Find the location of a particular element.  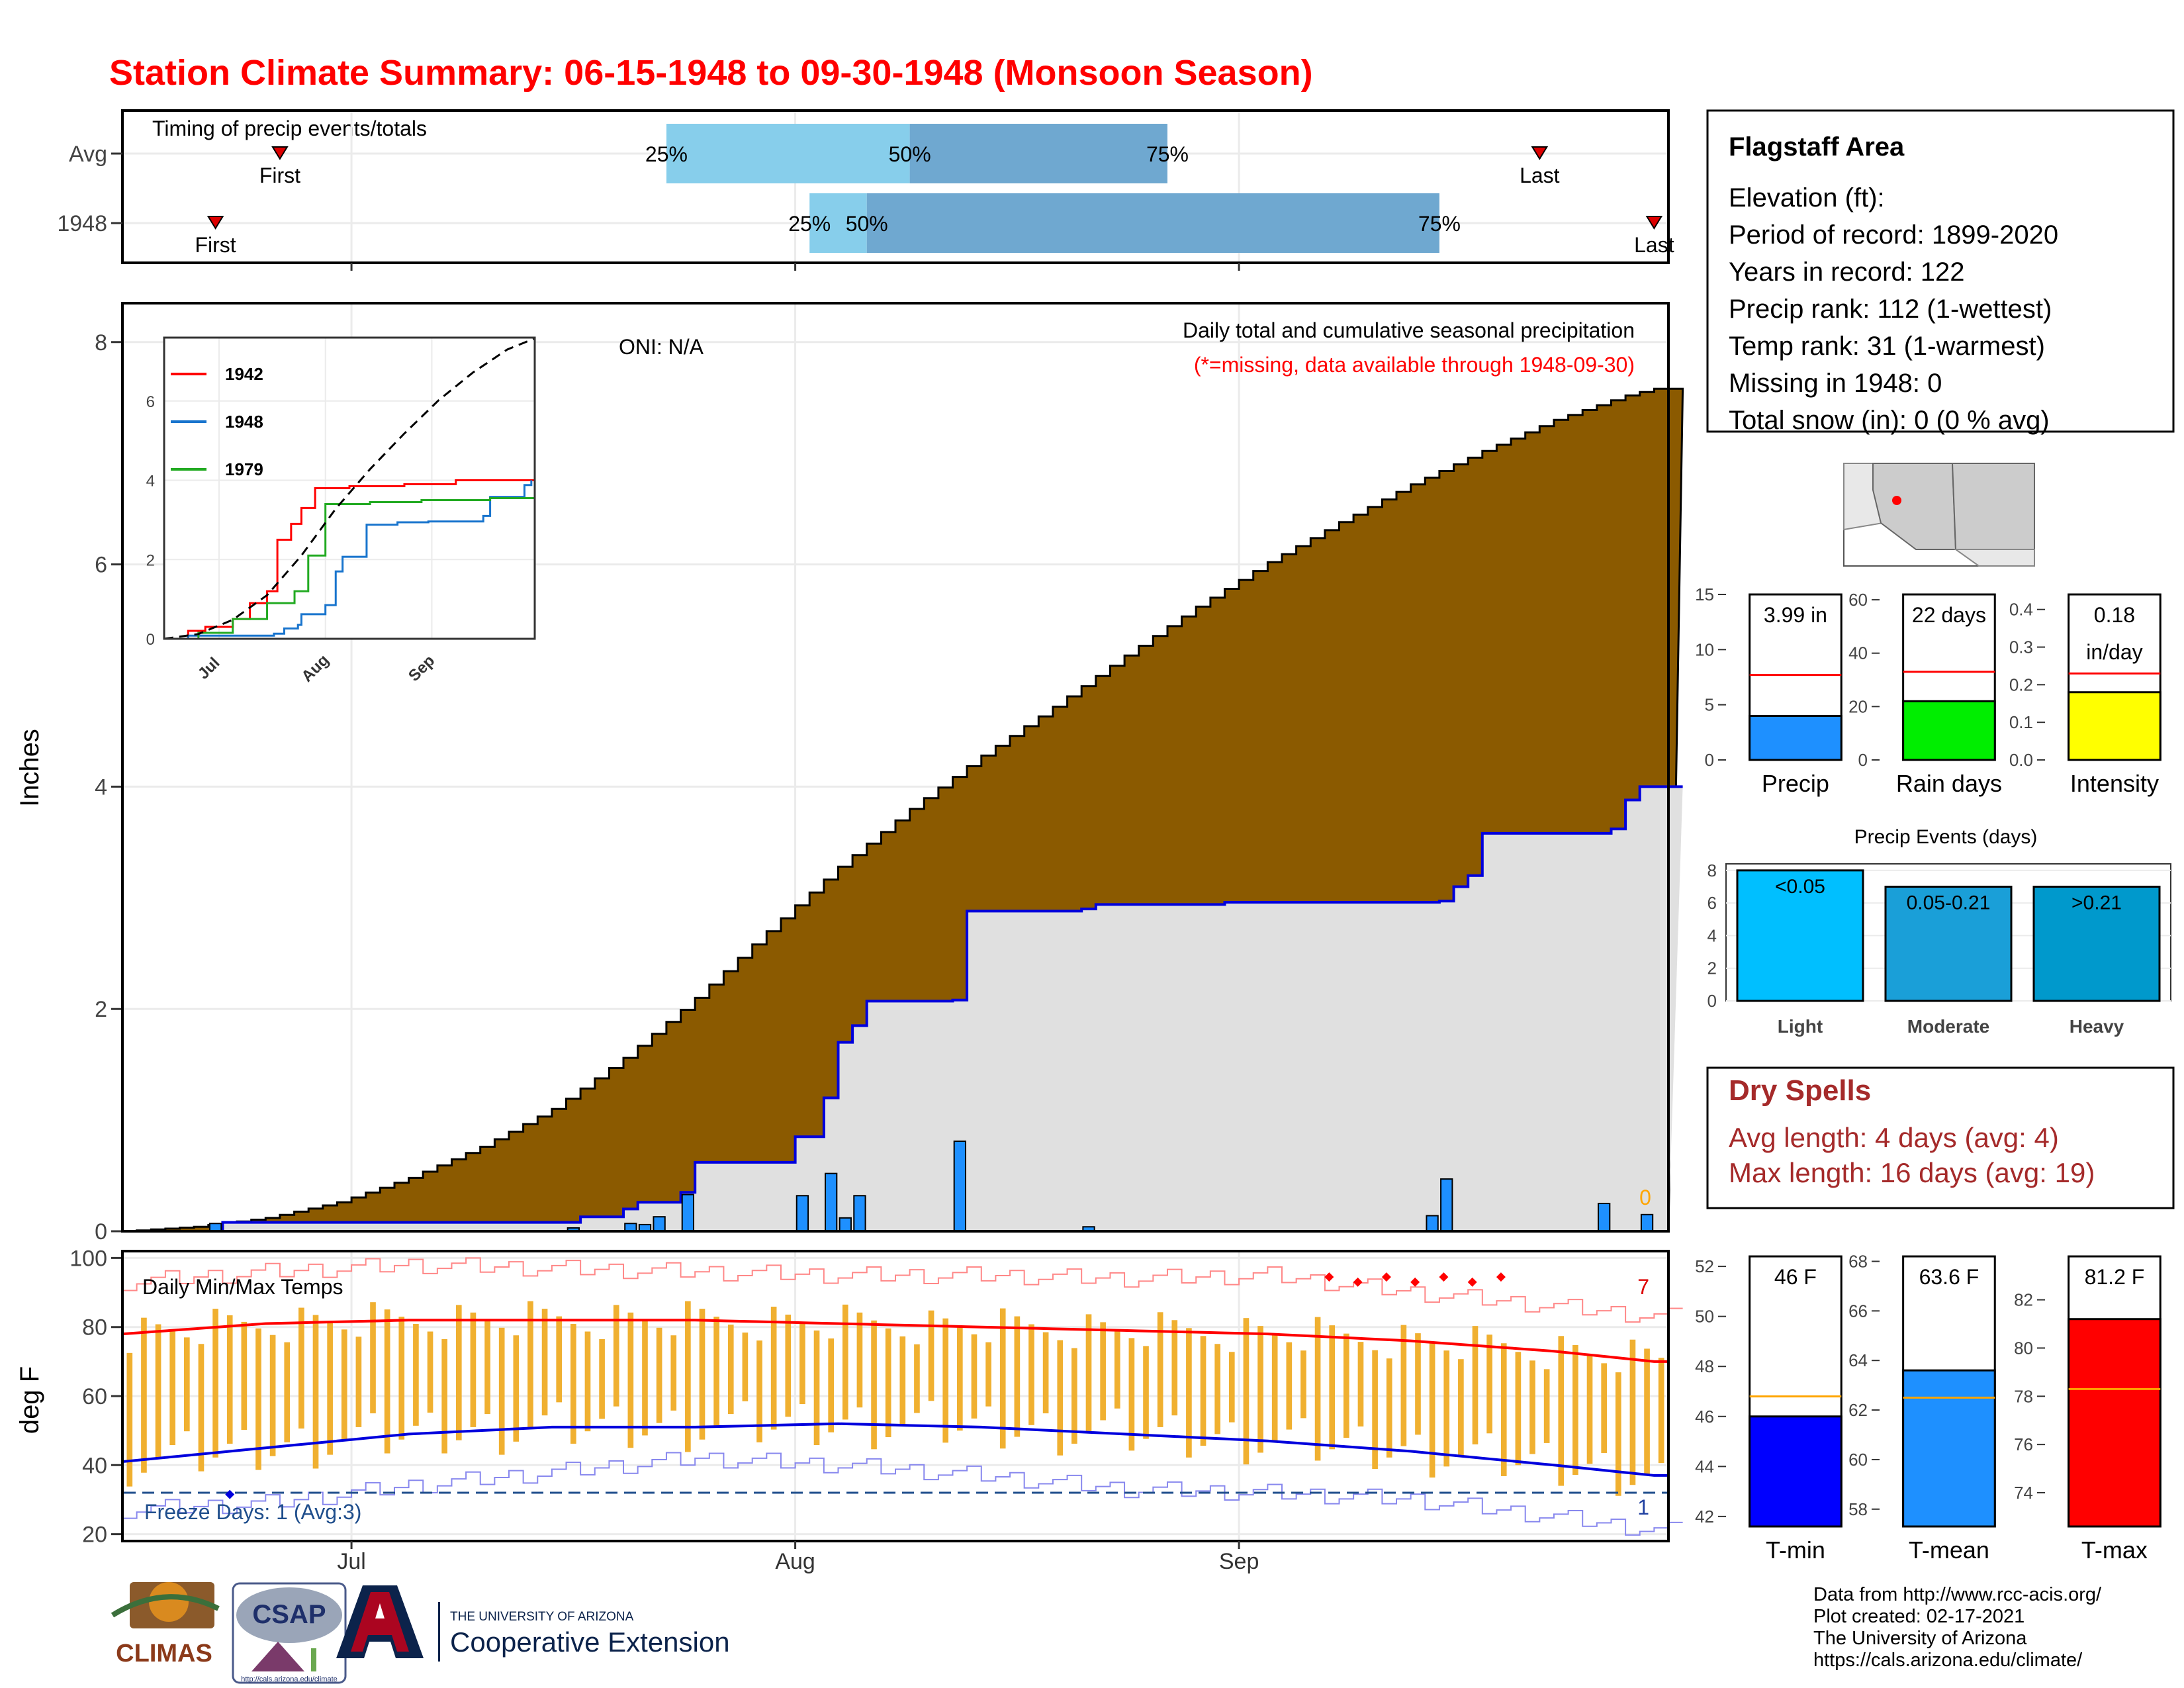

freeze-label: Freeze Days: 1 (Avg:3) is located at coordinates (252, 1512).